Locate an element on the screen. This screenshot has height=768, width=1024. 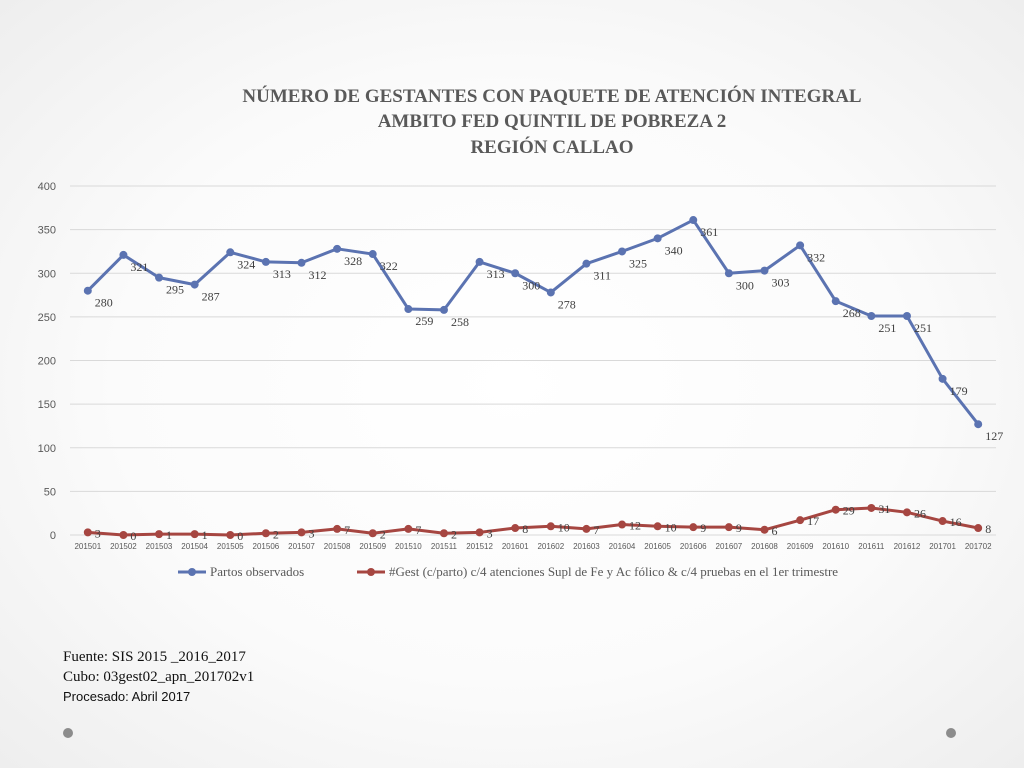
data-label: 6 is located at coordinates (775, 531).